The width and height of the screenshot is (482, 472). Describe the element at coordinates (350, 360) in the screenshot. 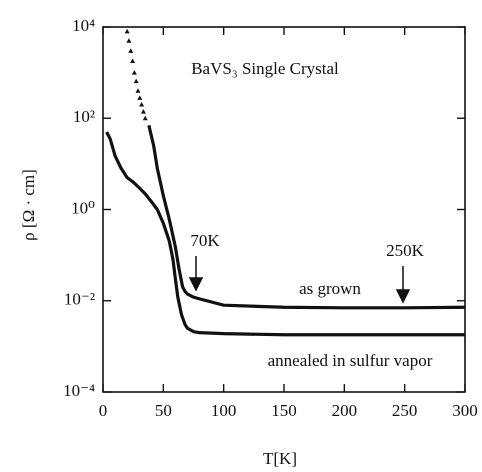

I see `series-label: annealed in sulfur vapor` at that location.